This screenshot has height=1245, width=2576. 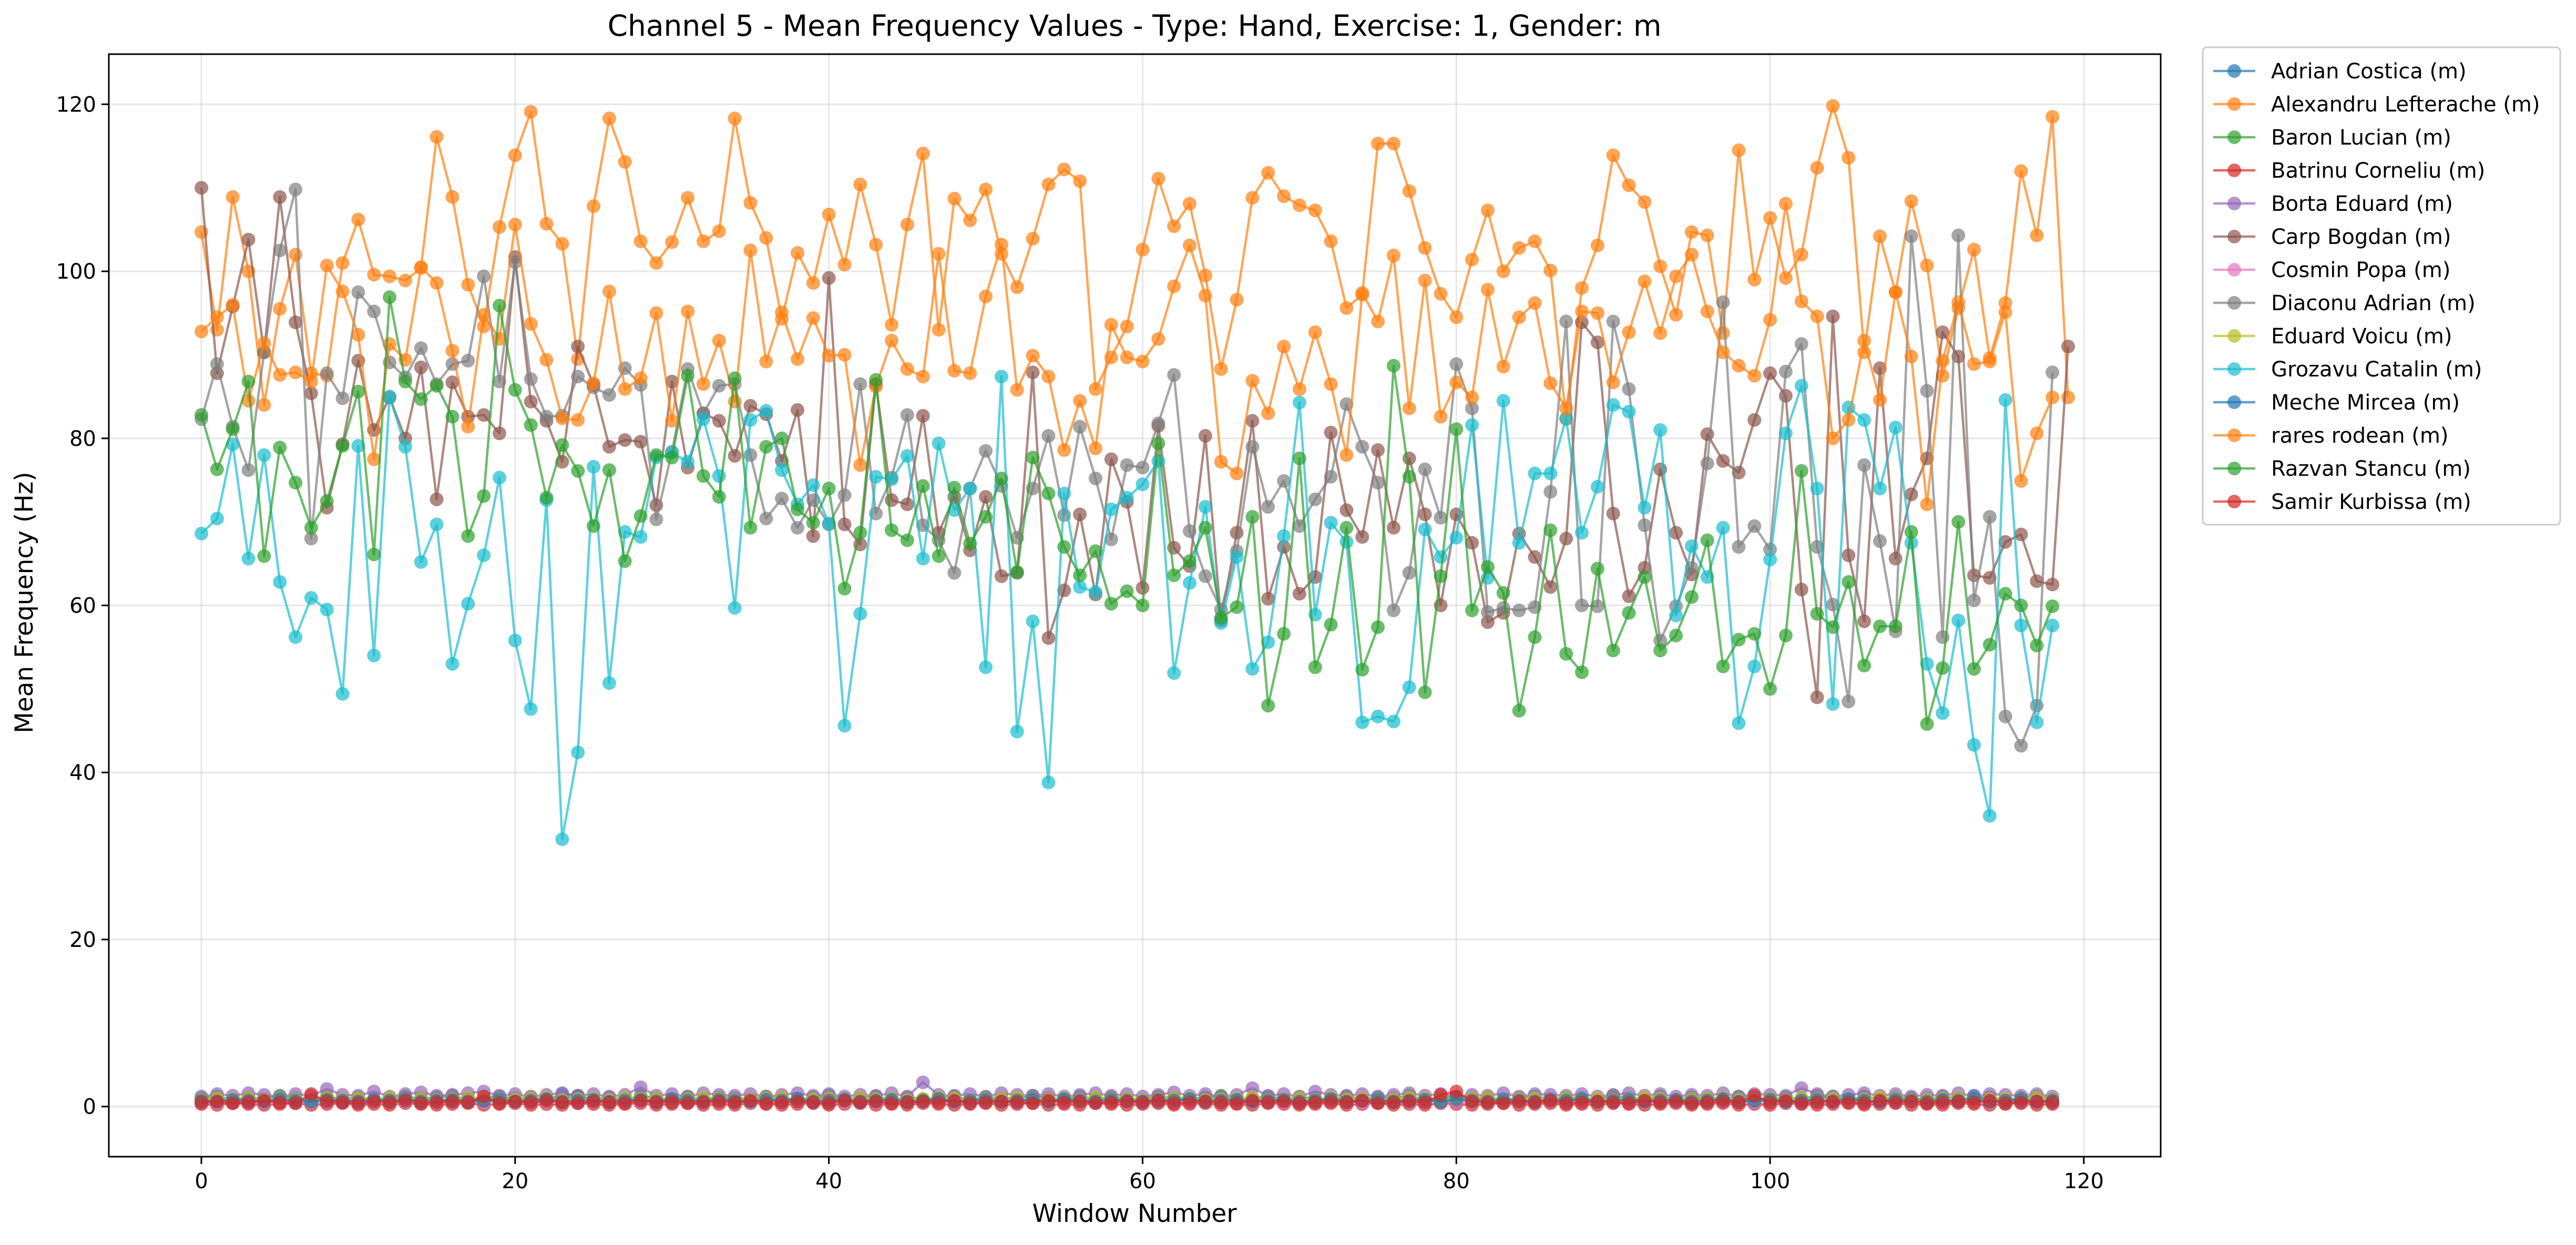 I want to click on y-tick-label: 20, so click(x=82, y=940).